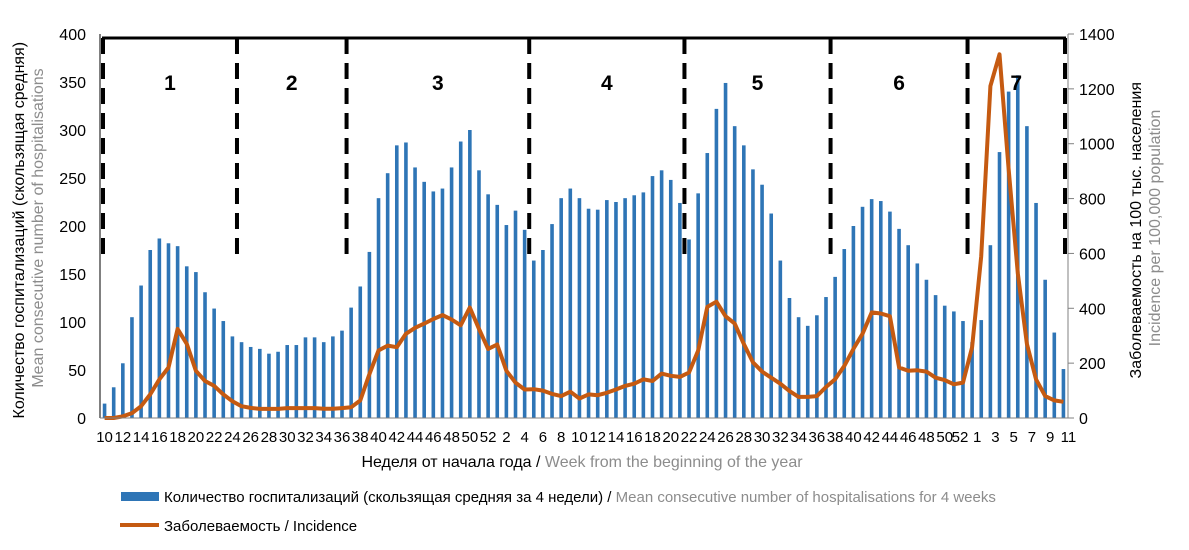  I want to click on x-title-ru: Неделя от начала года, so click(446, 462).